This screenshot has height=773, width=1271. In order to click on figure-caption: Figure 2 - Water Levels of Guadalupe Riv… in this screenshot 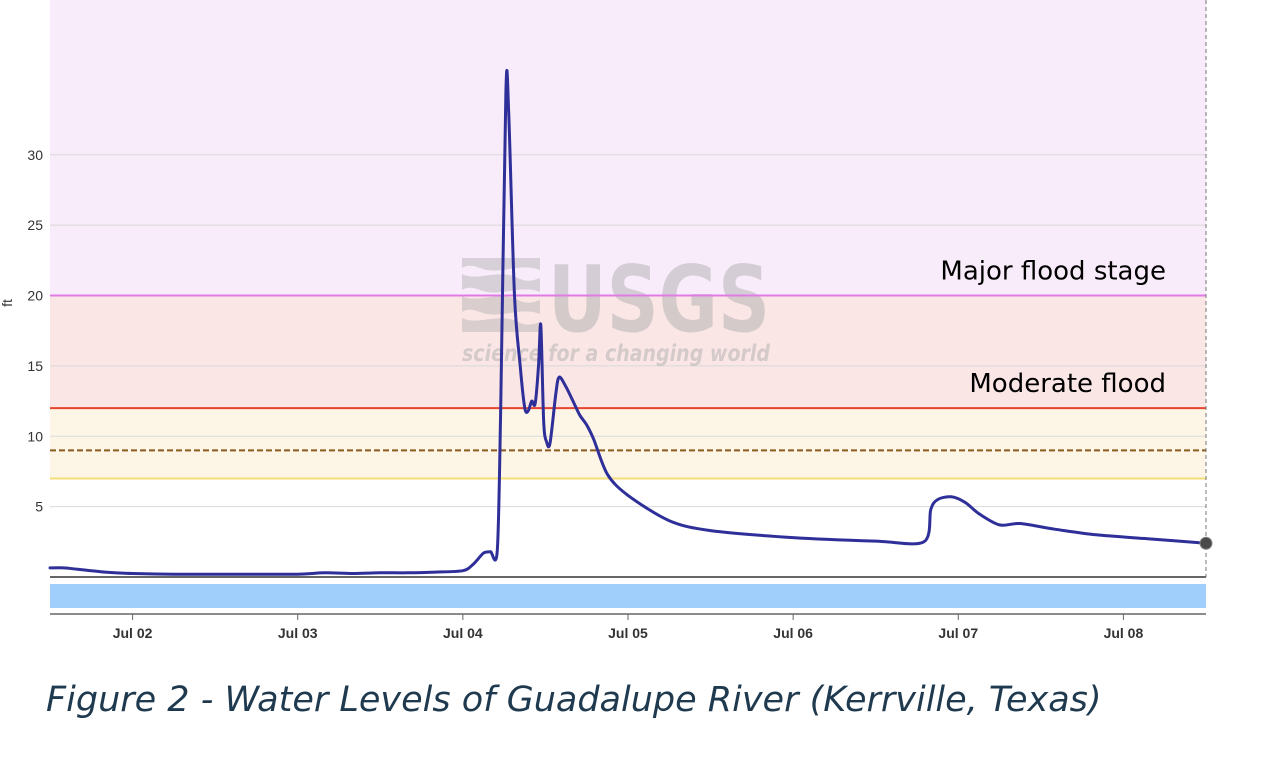, I will do `click(574, 700)`.